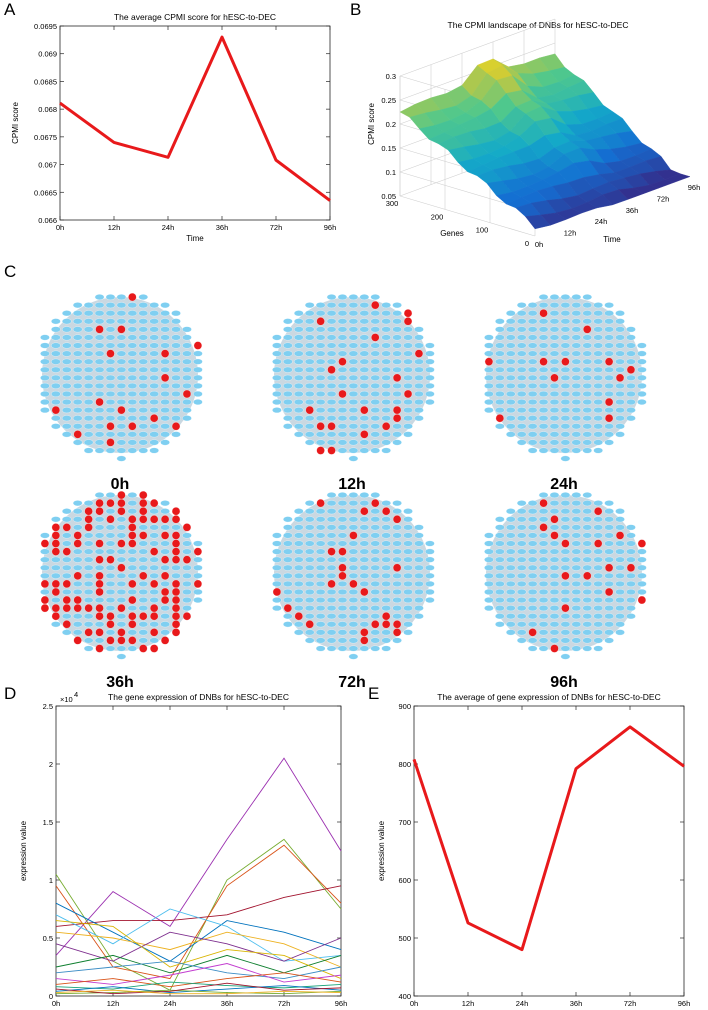 The height and width of the screenshot is (1010, 708). What do you see at coordinates (113, 1003) in the screenshot?
I see `x-tick-label: 12h` at bounding box center [113, 1003].